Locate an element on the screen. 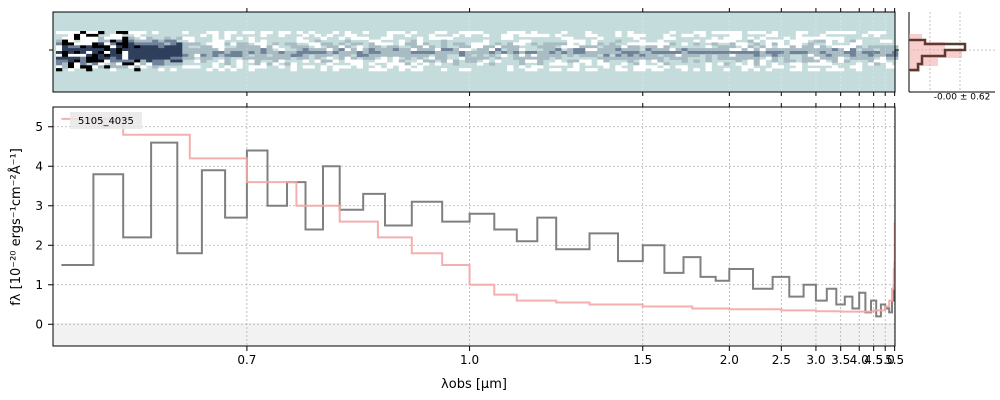 The image size is (1000, 400). x-tick-label: 4.0 is located at coordinates (859, 360).